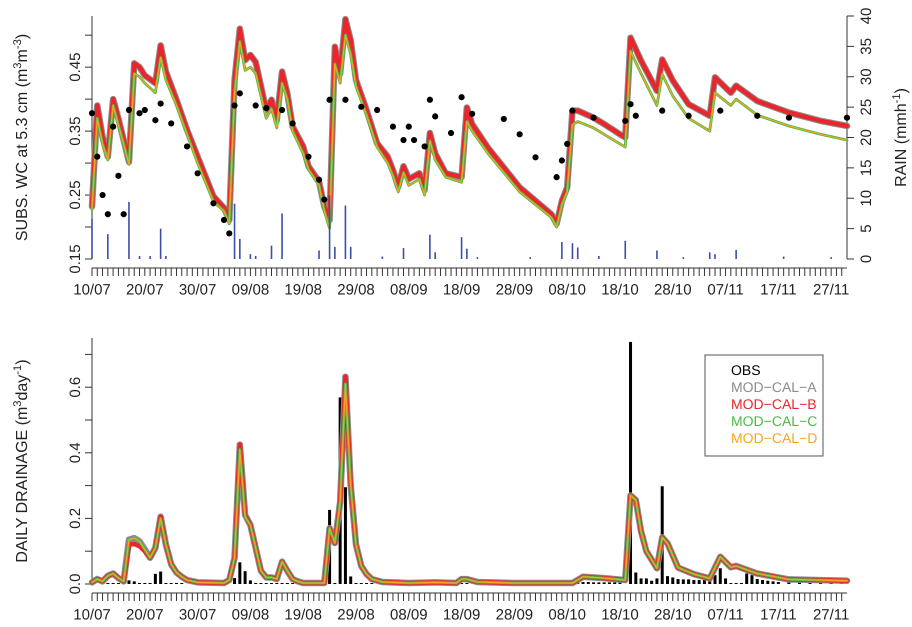 This screenshot has height=627, width=912. What do you see at coordinates (866, 46) in the screenshot?
I see `y2-tick-label: 35` at bounding box center [866, 46].